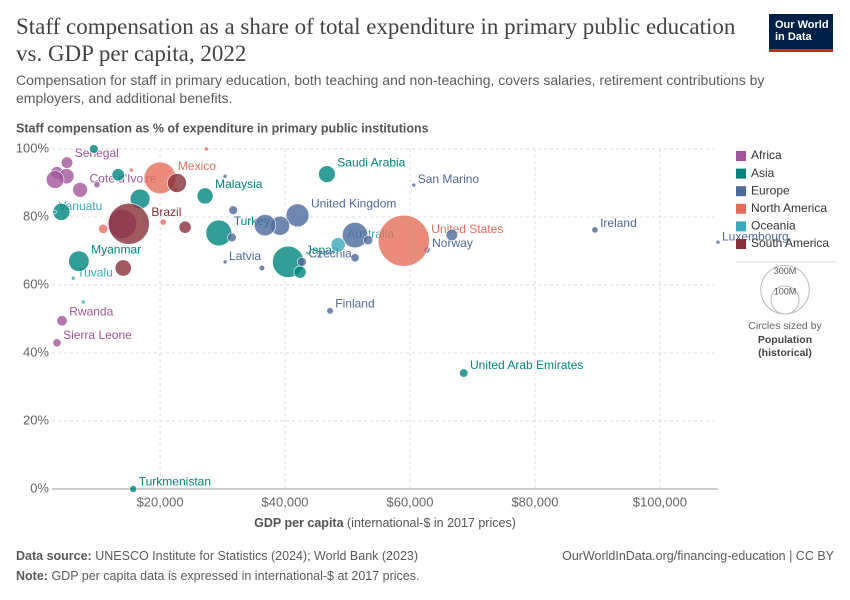  What do you see at coordinates (660, 501) in the screenshot?
I see `x-tick-label: $100,000` at bounding box center [660, 501].